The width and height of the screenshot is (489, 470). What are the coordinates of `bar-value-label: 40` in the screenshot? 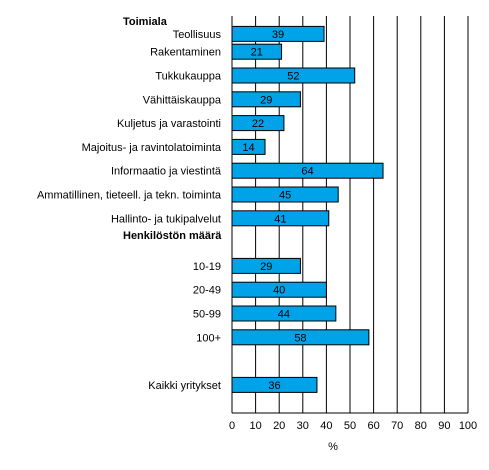 It's located at (279, 291).